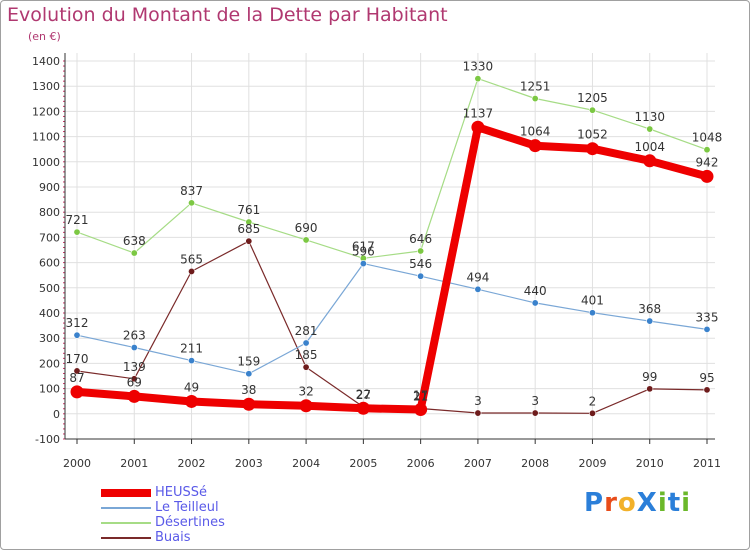 The width and height of the screenshot is (750, 550). I want to click on x-tick-label: 2005, so click(363, 463).